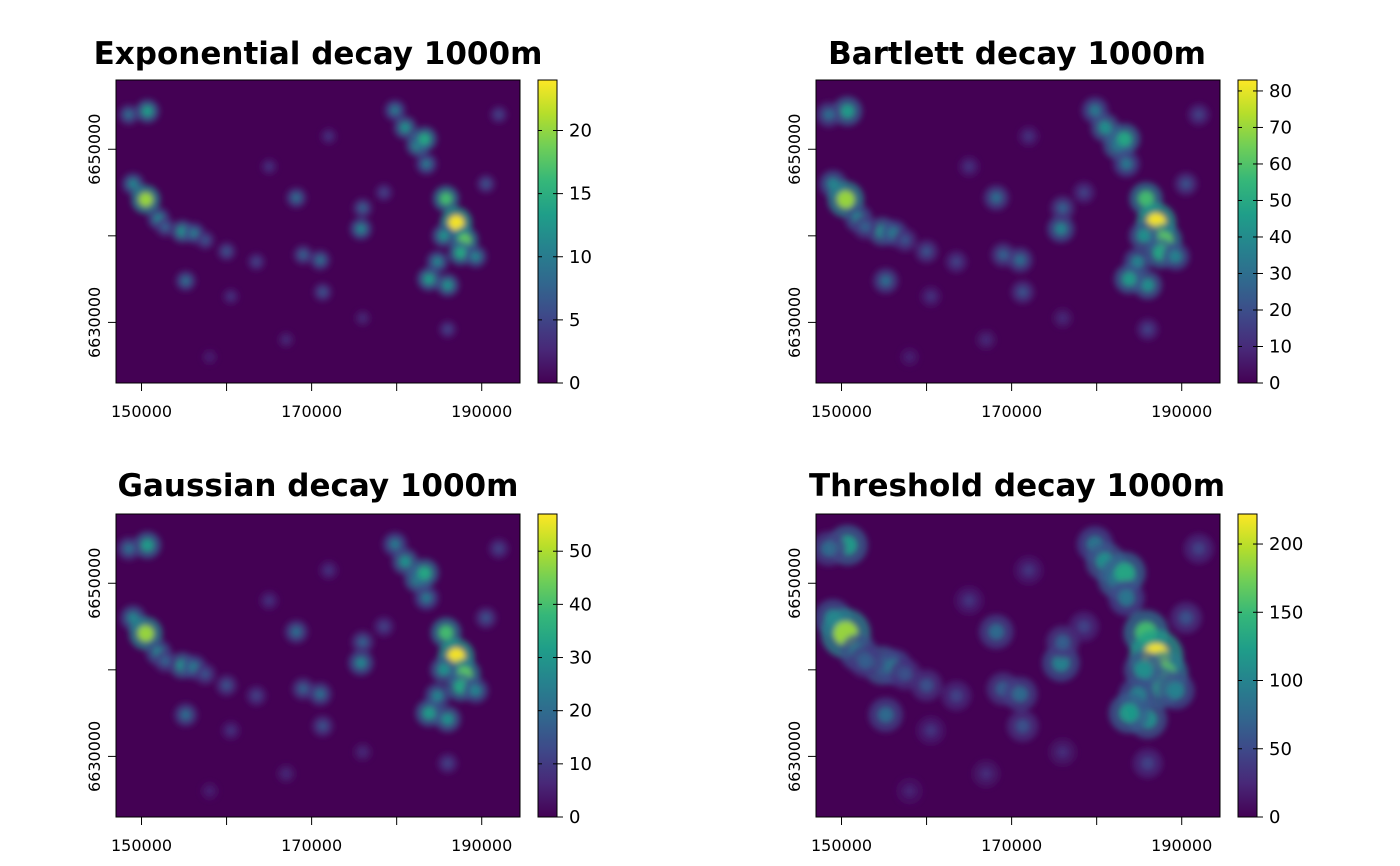 The height and width of the screenshot is (866, 1400). Describe the element at coordinates (580, 764) in the screenshot. I see `legend-tick-label: 10` at that location.